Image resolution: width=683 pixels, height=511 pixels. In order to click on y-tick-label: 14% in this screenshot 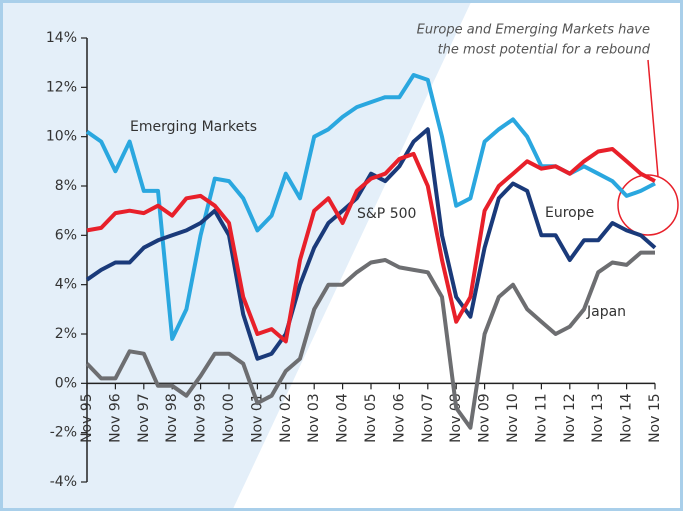, I will do `click(61, 38)`.